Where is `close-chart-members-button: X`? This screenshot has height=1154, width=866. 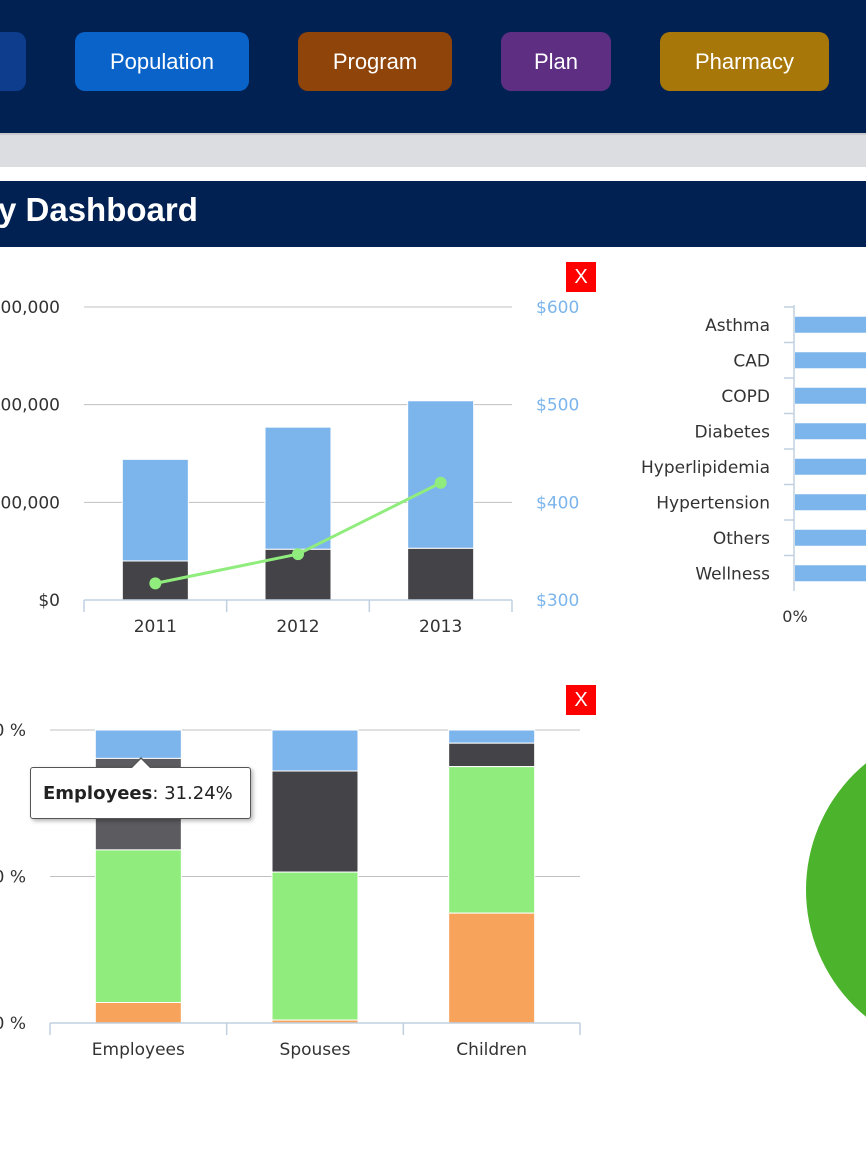
close-chart-members-button: X is located at coordinates (581, 700).